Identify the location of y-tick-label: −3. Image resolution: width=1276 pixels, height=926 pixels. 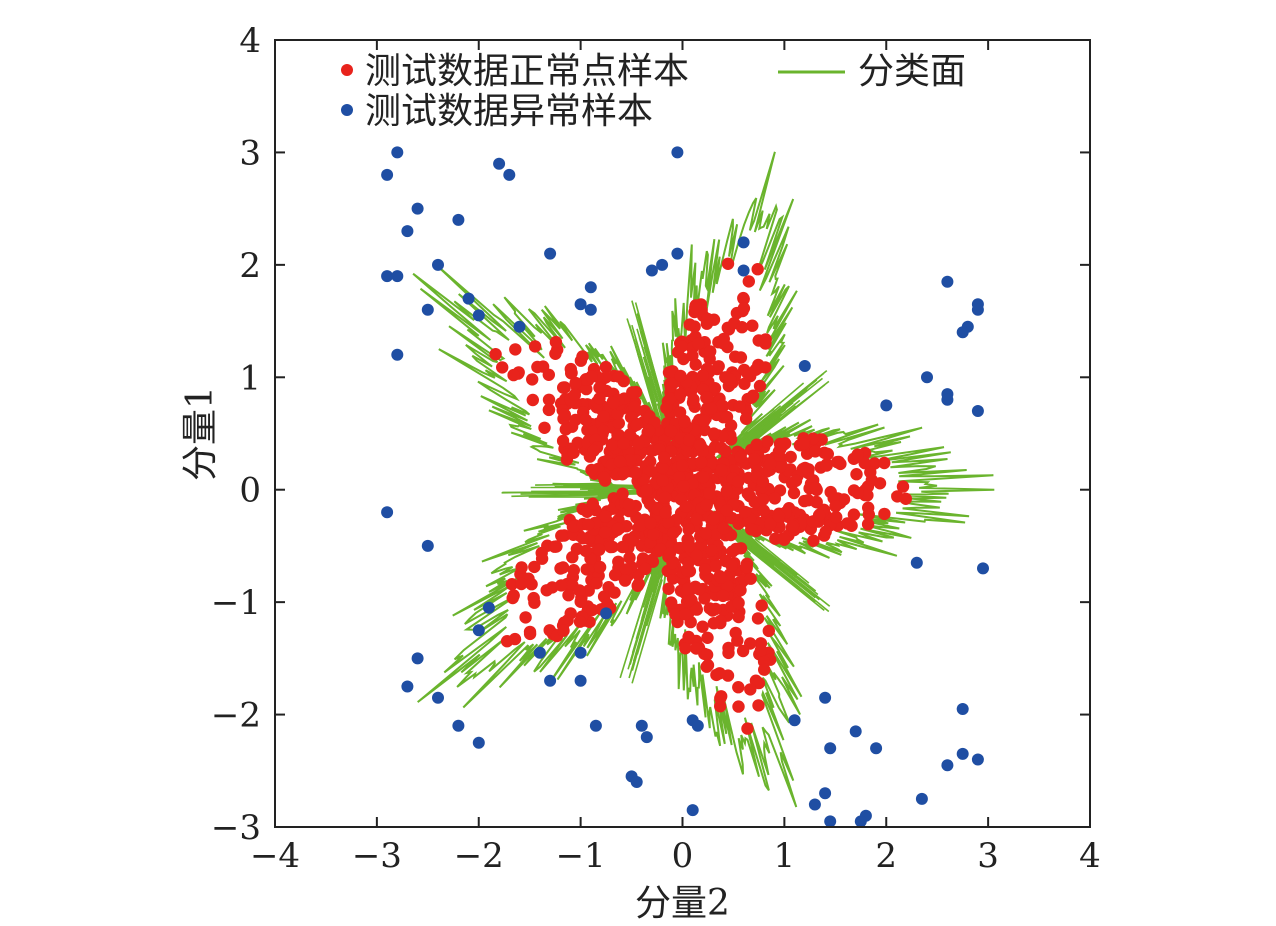
(236, 828).